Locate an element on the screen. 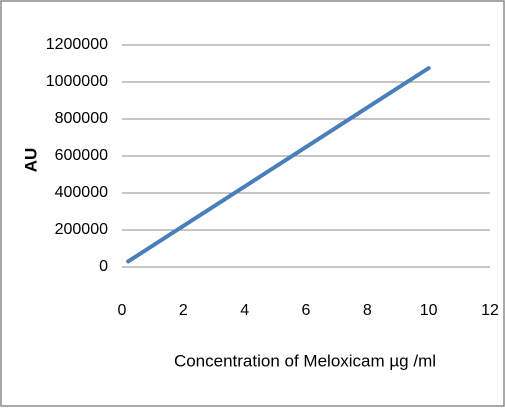 Image resolution: width=505 pixels, height=412 pixels. x-tick-label: 0 is located at coordinates (122, 310).